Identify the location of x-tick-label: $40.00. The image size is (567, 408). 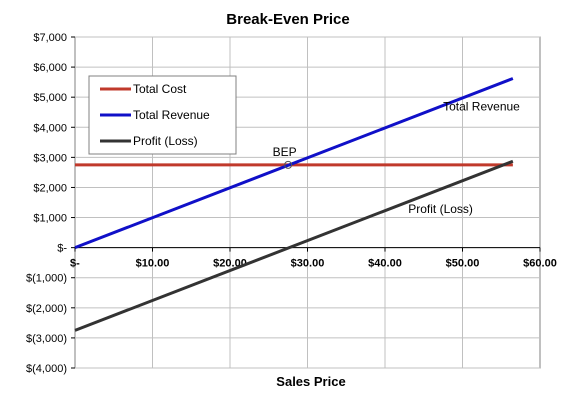
(385, 264).